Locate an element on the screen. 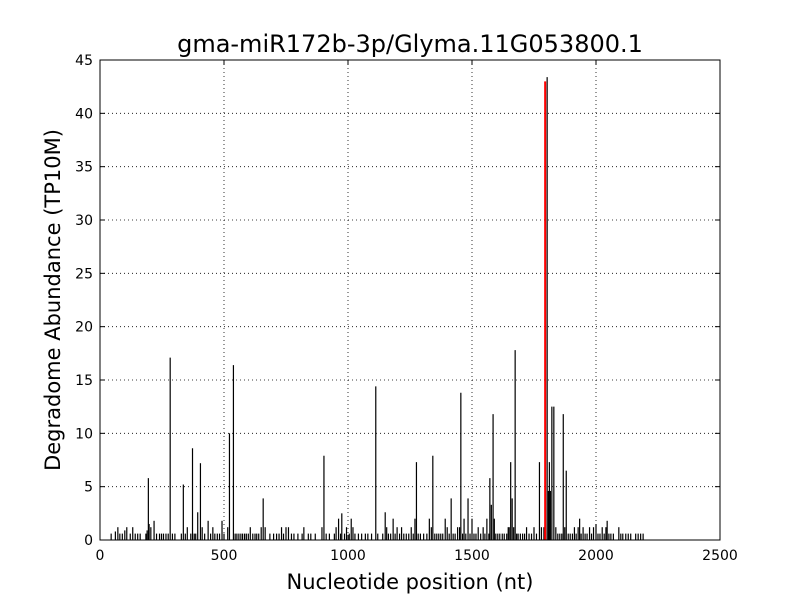  x-tick-label: 1500 is located at coordinates (472, 556).